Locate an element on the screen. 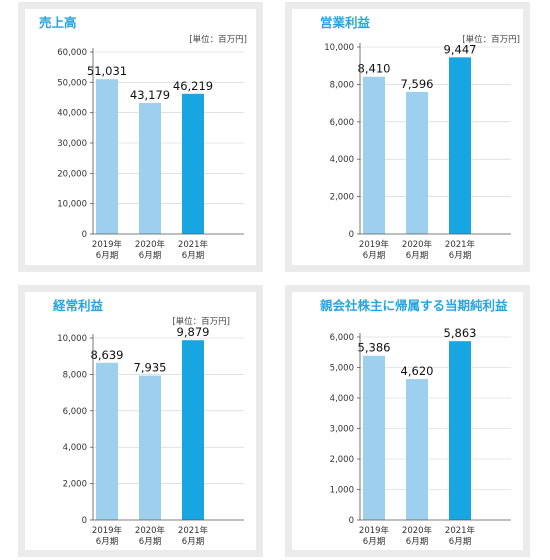  y-tick-label: 1,000 is located at coordinates (342, 491).